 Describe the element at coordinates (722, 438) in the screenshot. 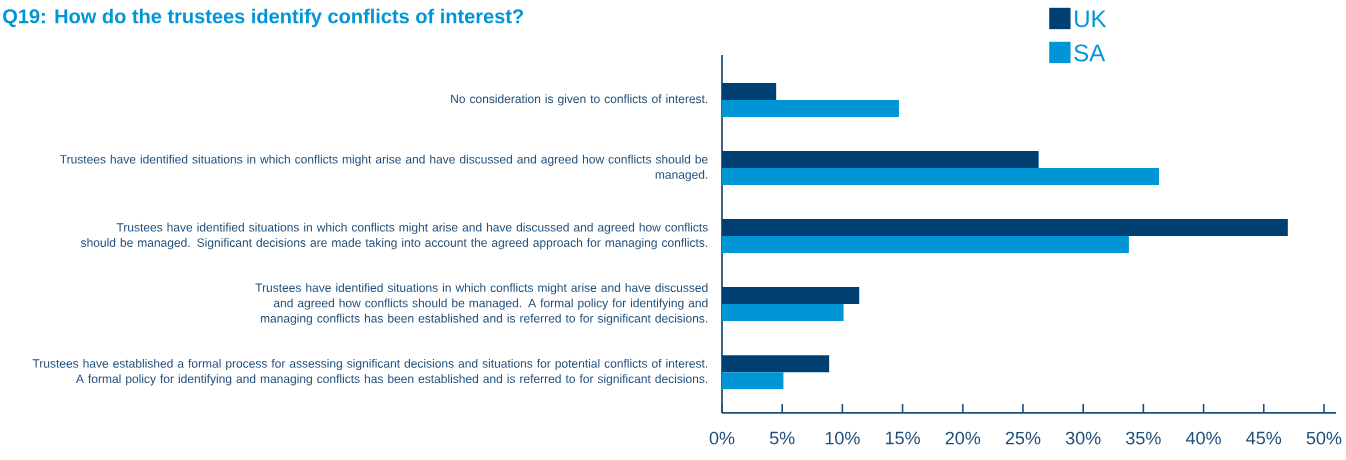

I see `x-tick-label: 0%` at that location.